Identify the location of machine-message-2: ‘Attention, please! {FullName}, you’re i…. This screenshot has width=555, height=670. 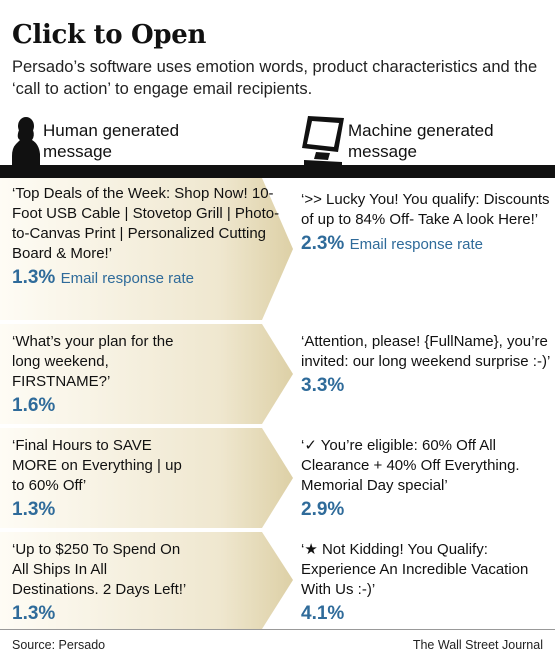
(426, 364).